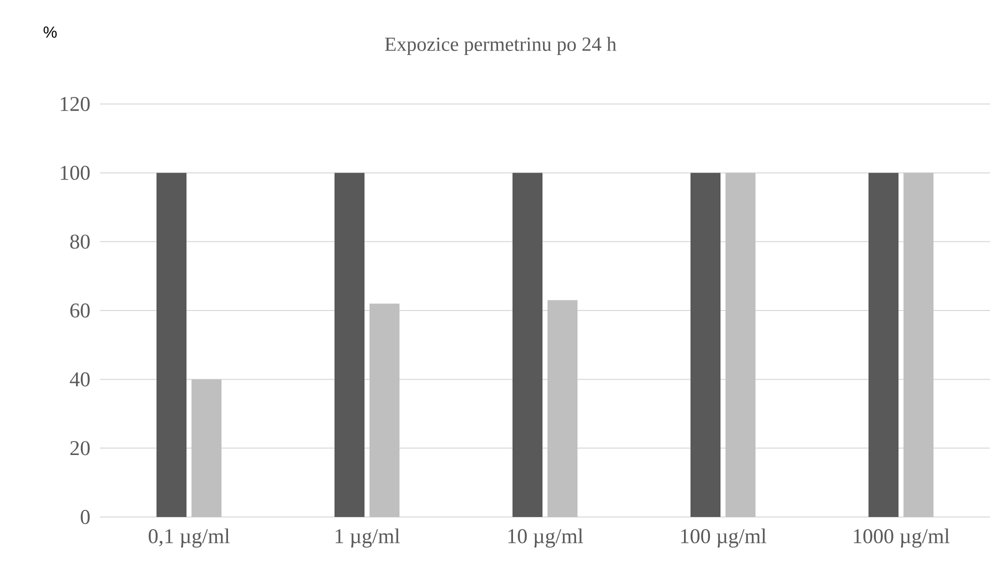  What do you see at coordinates (75, 173) in the screenshot?
I see `y-tick-label: 100` at bounding box center [75, 173].